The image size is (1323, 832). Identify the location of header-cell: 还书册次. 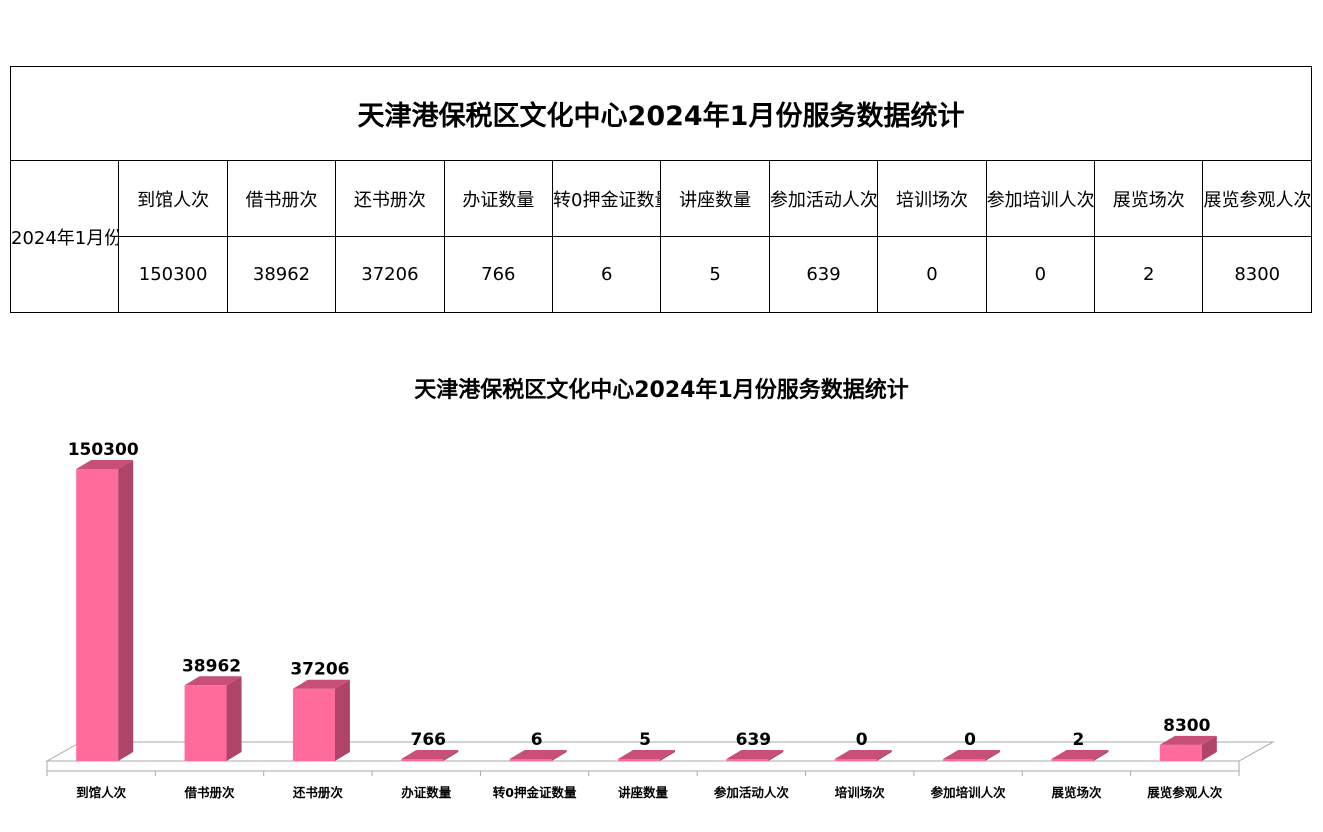
(390, 198).